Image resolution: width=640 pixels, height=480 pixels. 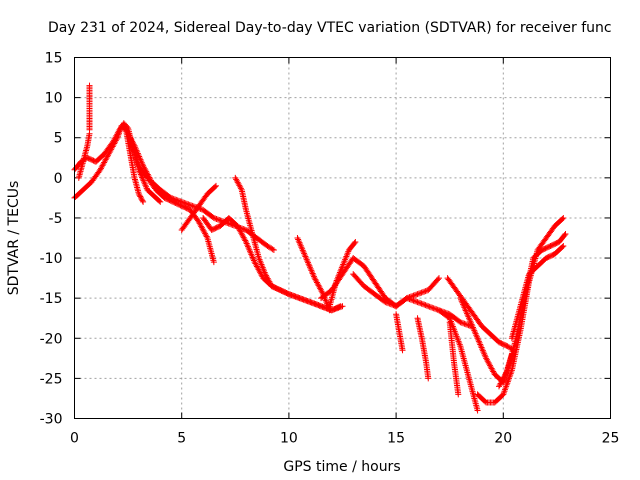 I want to click on y-tick-label: 5, so click(x=58, y=139).